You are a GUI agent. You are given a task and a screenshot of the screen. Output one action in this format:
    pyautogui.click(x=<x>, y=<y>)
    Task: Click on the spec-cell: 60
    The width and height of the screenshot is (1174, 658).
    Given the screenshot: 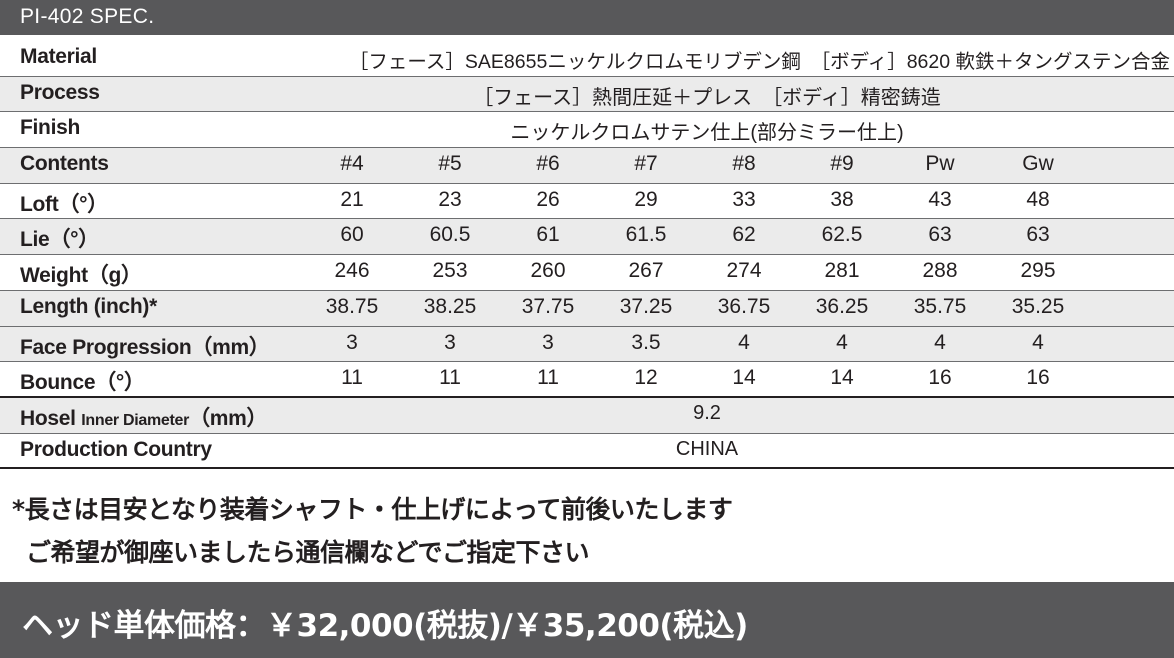 What is the action you would take?
    pyautogui.click(x=352, y=235)
    